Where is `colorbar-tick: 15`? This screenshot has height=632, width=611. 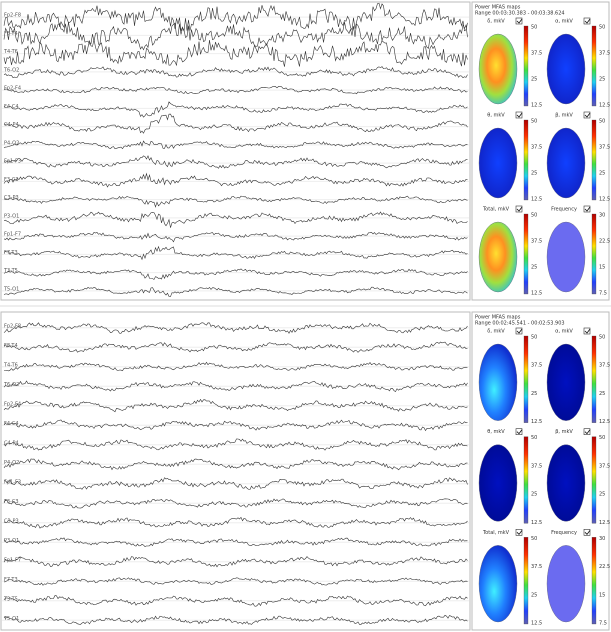 colorbar-tick: 15 is located at coordinates (602, 595).